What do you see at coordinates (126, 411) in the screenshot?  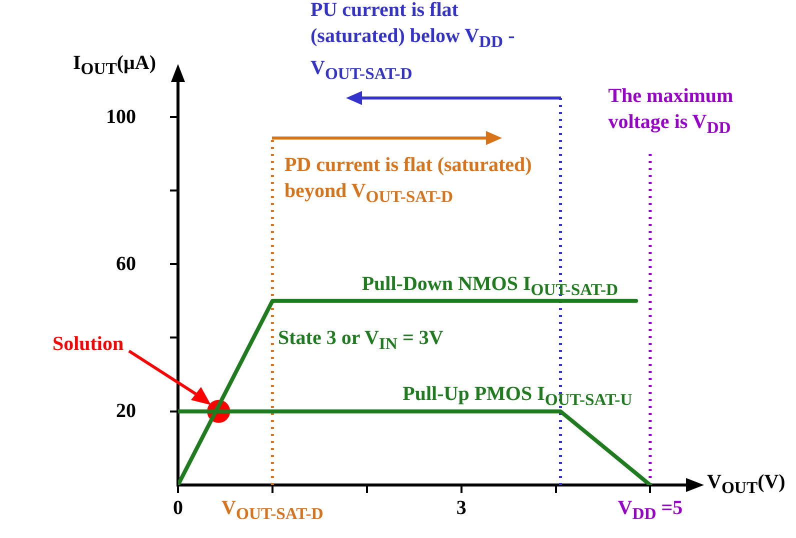 I see `y-tick-label: 20` at bounding box center [126, 411].